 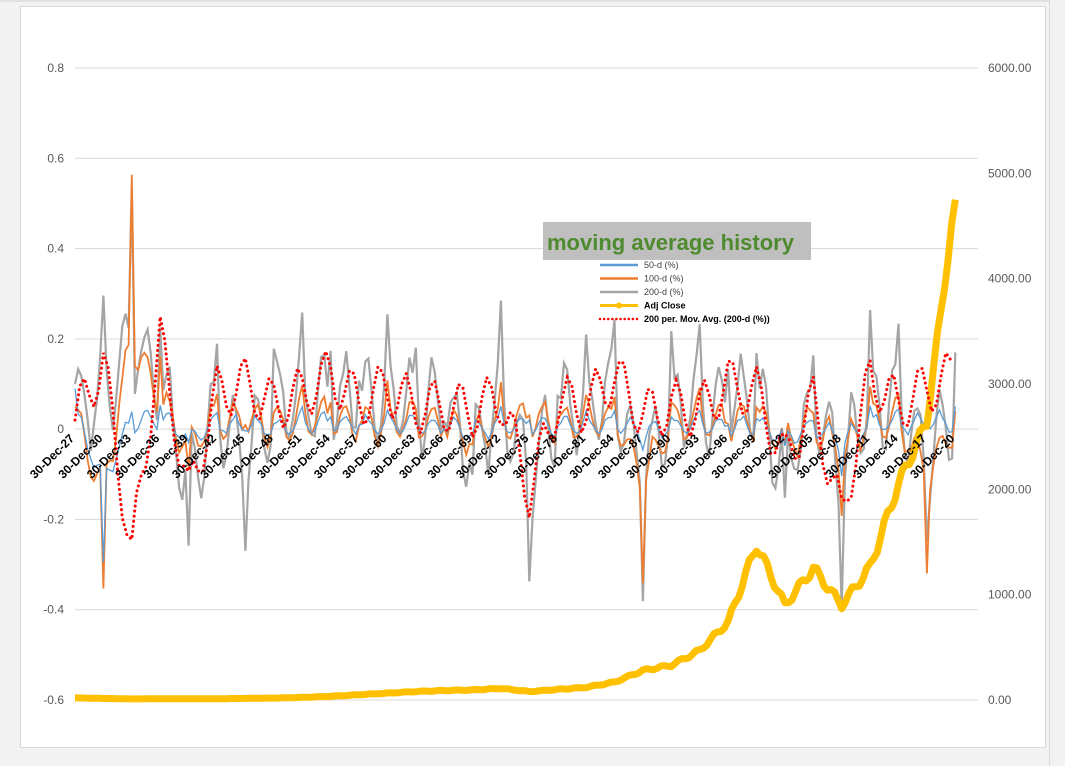 What do you see at coordinates (671, 242) in the screenshot?
I see `chart-title: moving average history` at bounding box center [671, 242].